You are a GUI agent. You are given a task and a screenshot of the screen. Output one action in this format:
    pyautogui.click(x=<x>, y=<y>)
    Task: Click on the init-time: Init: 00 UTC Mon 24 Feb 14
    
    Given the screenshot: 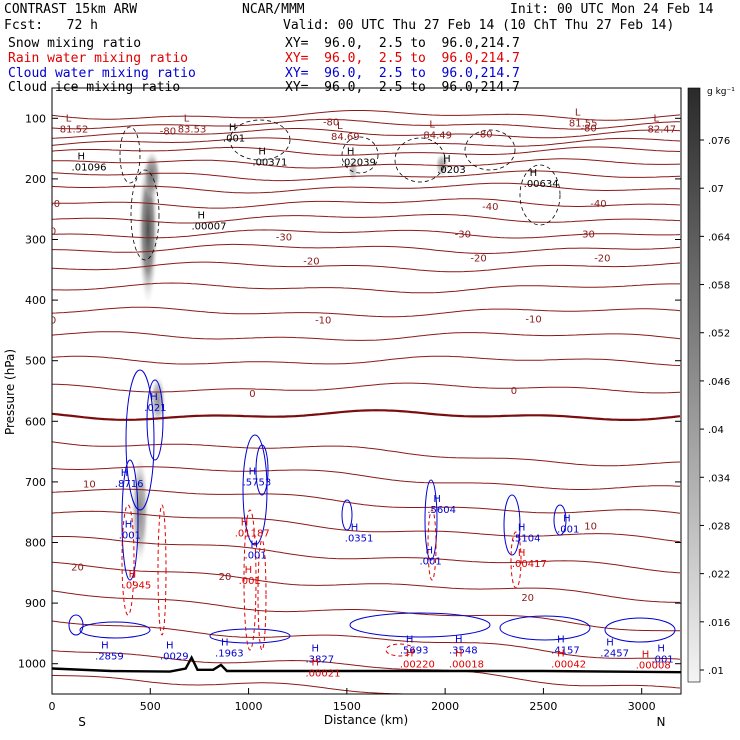 What is the action you would take?
    pyautogui.click(x=612, y=9)
    